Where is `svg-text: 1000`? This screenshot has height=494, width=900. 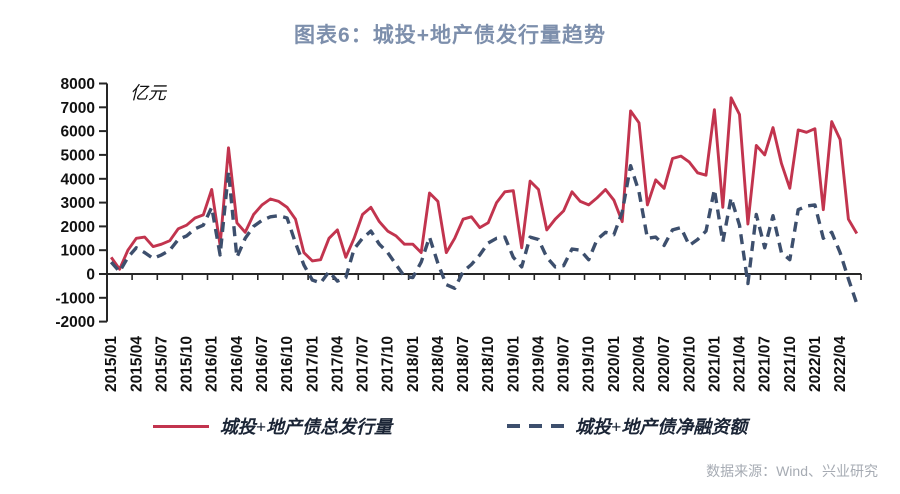
svg-text: 1000 is located at coordinates (78, 251).